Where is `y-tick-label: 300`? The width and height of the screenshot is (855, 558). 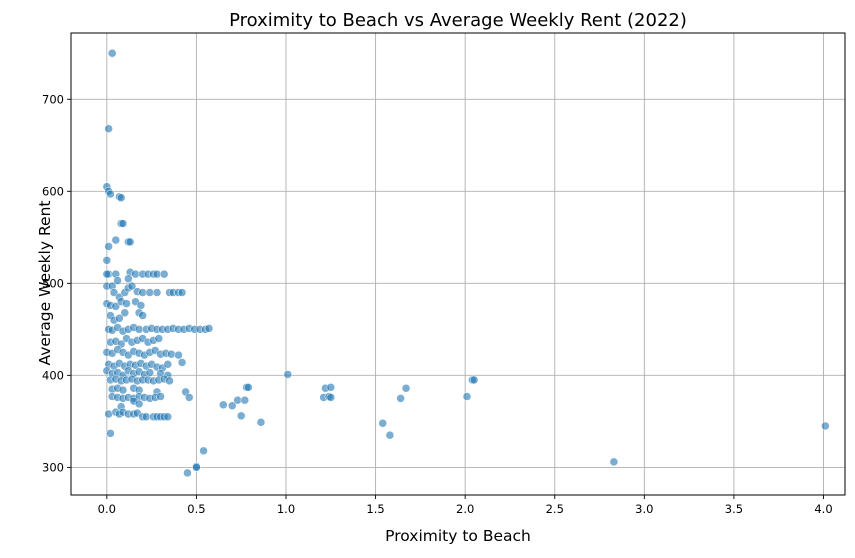
y-tick-label: 300 is located at coordinates (53, 467).